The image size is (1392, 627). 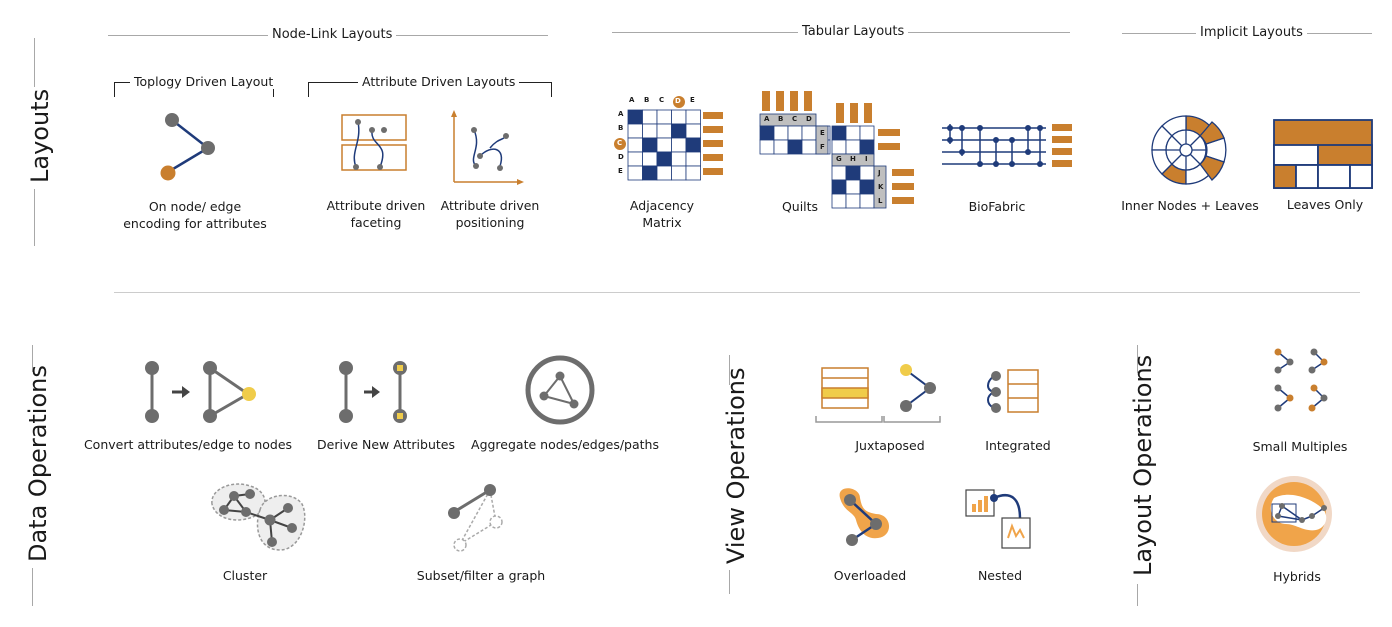 What do you see at coordinates (1189, 150) in the screenshot?
I see `sunburst-icon` at bounding box center [1189, 150].